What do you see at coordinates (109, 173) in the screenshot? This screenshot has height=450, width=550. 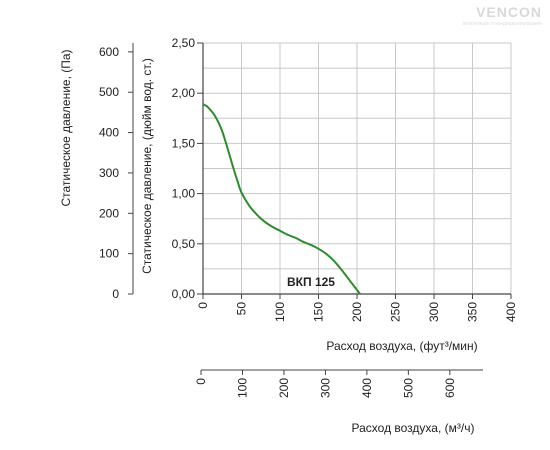 I see `y2-tick-label: 300` at bounding box center [109, 173].